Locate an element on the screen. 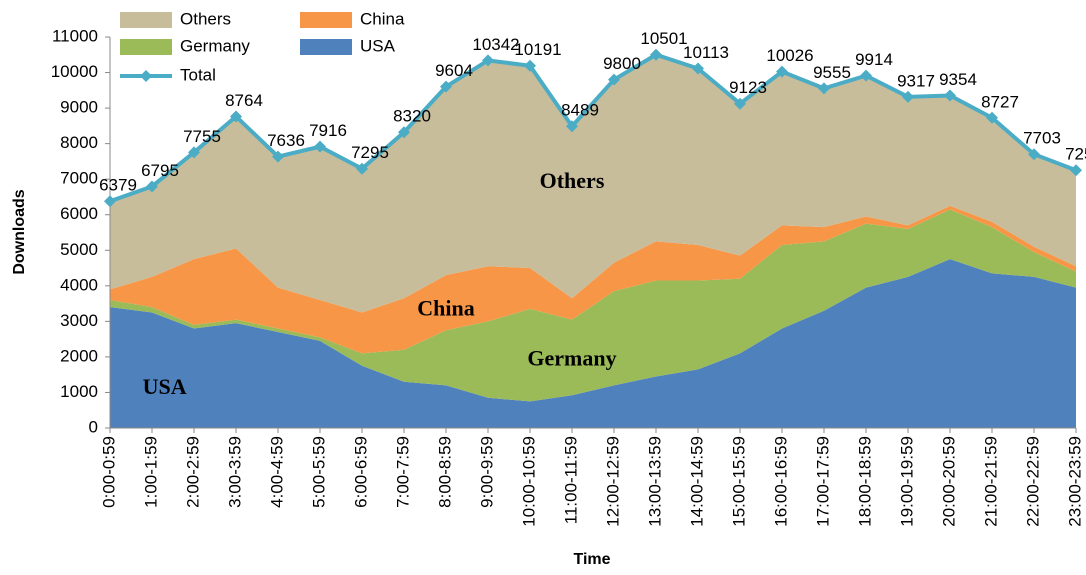  data-label: 7295 is located at coordinates (370, 152).